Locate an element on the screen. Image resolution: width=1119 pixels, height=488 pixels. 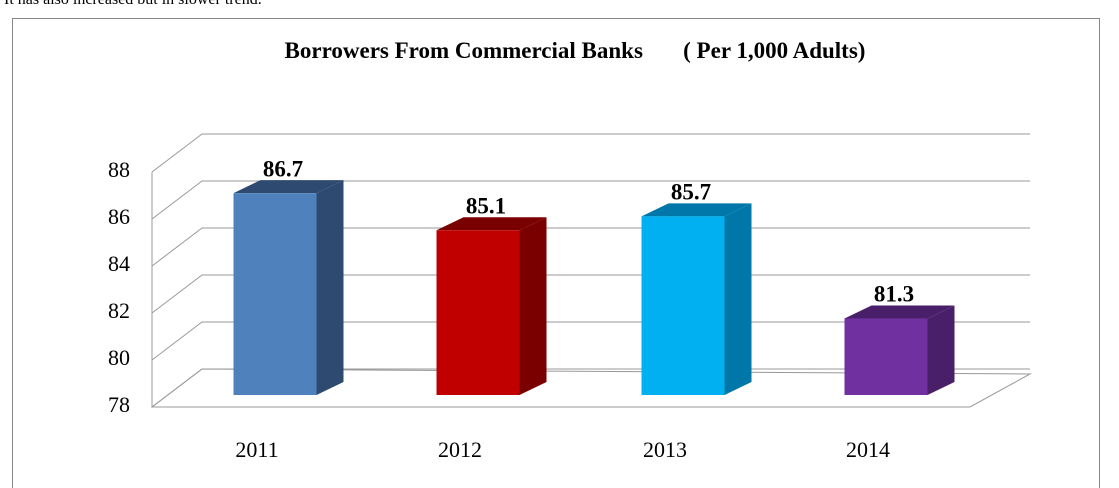
y-tick-label: 88 is located at coordinates (119, 169).